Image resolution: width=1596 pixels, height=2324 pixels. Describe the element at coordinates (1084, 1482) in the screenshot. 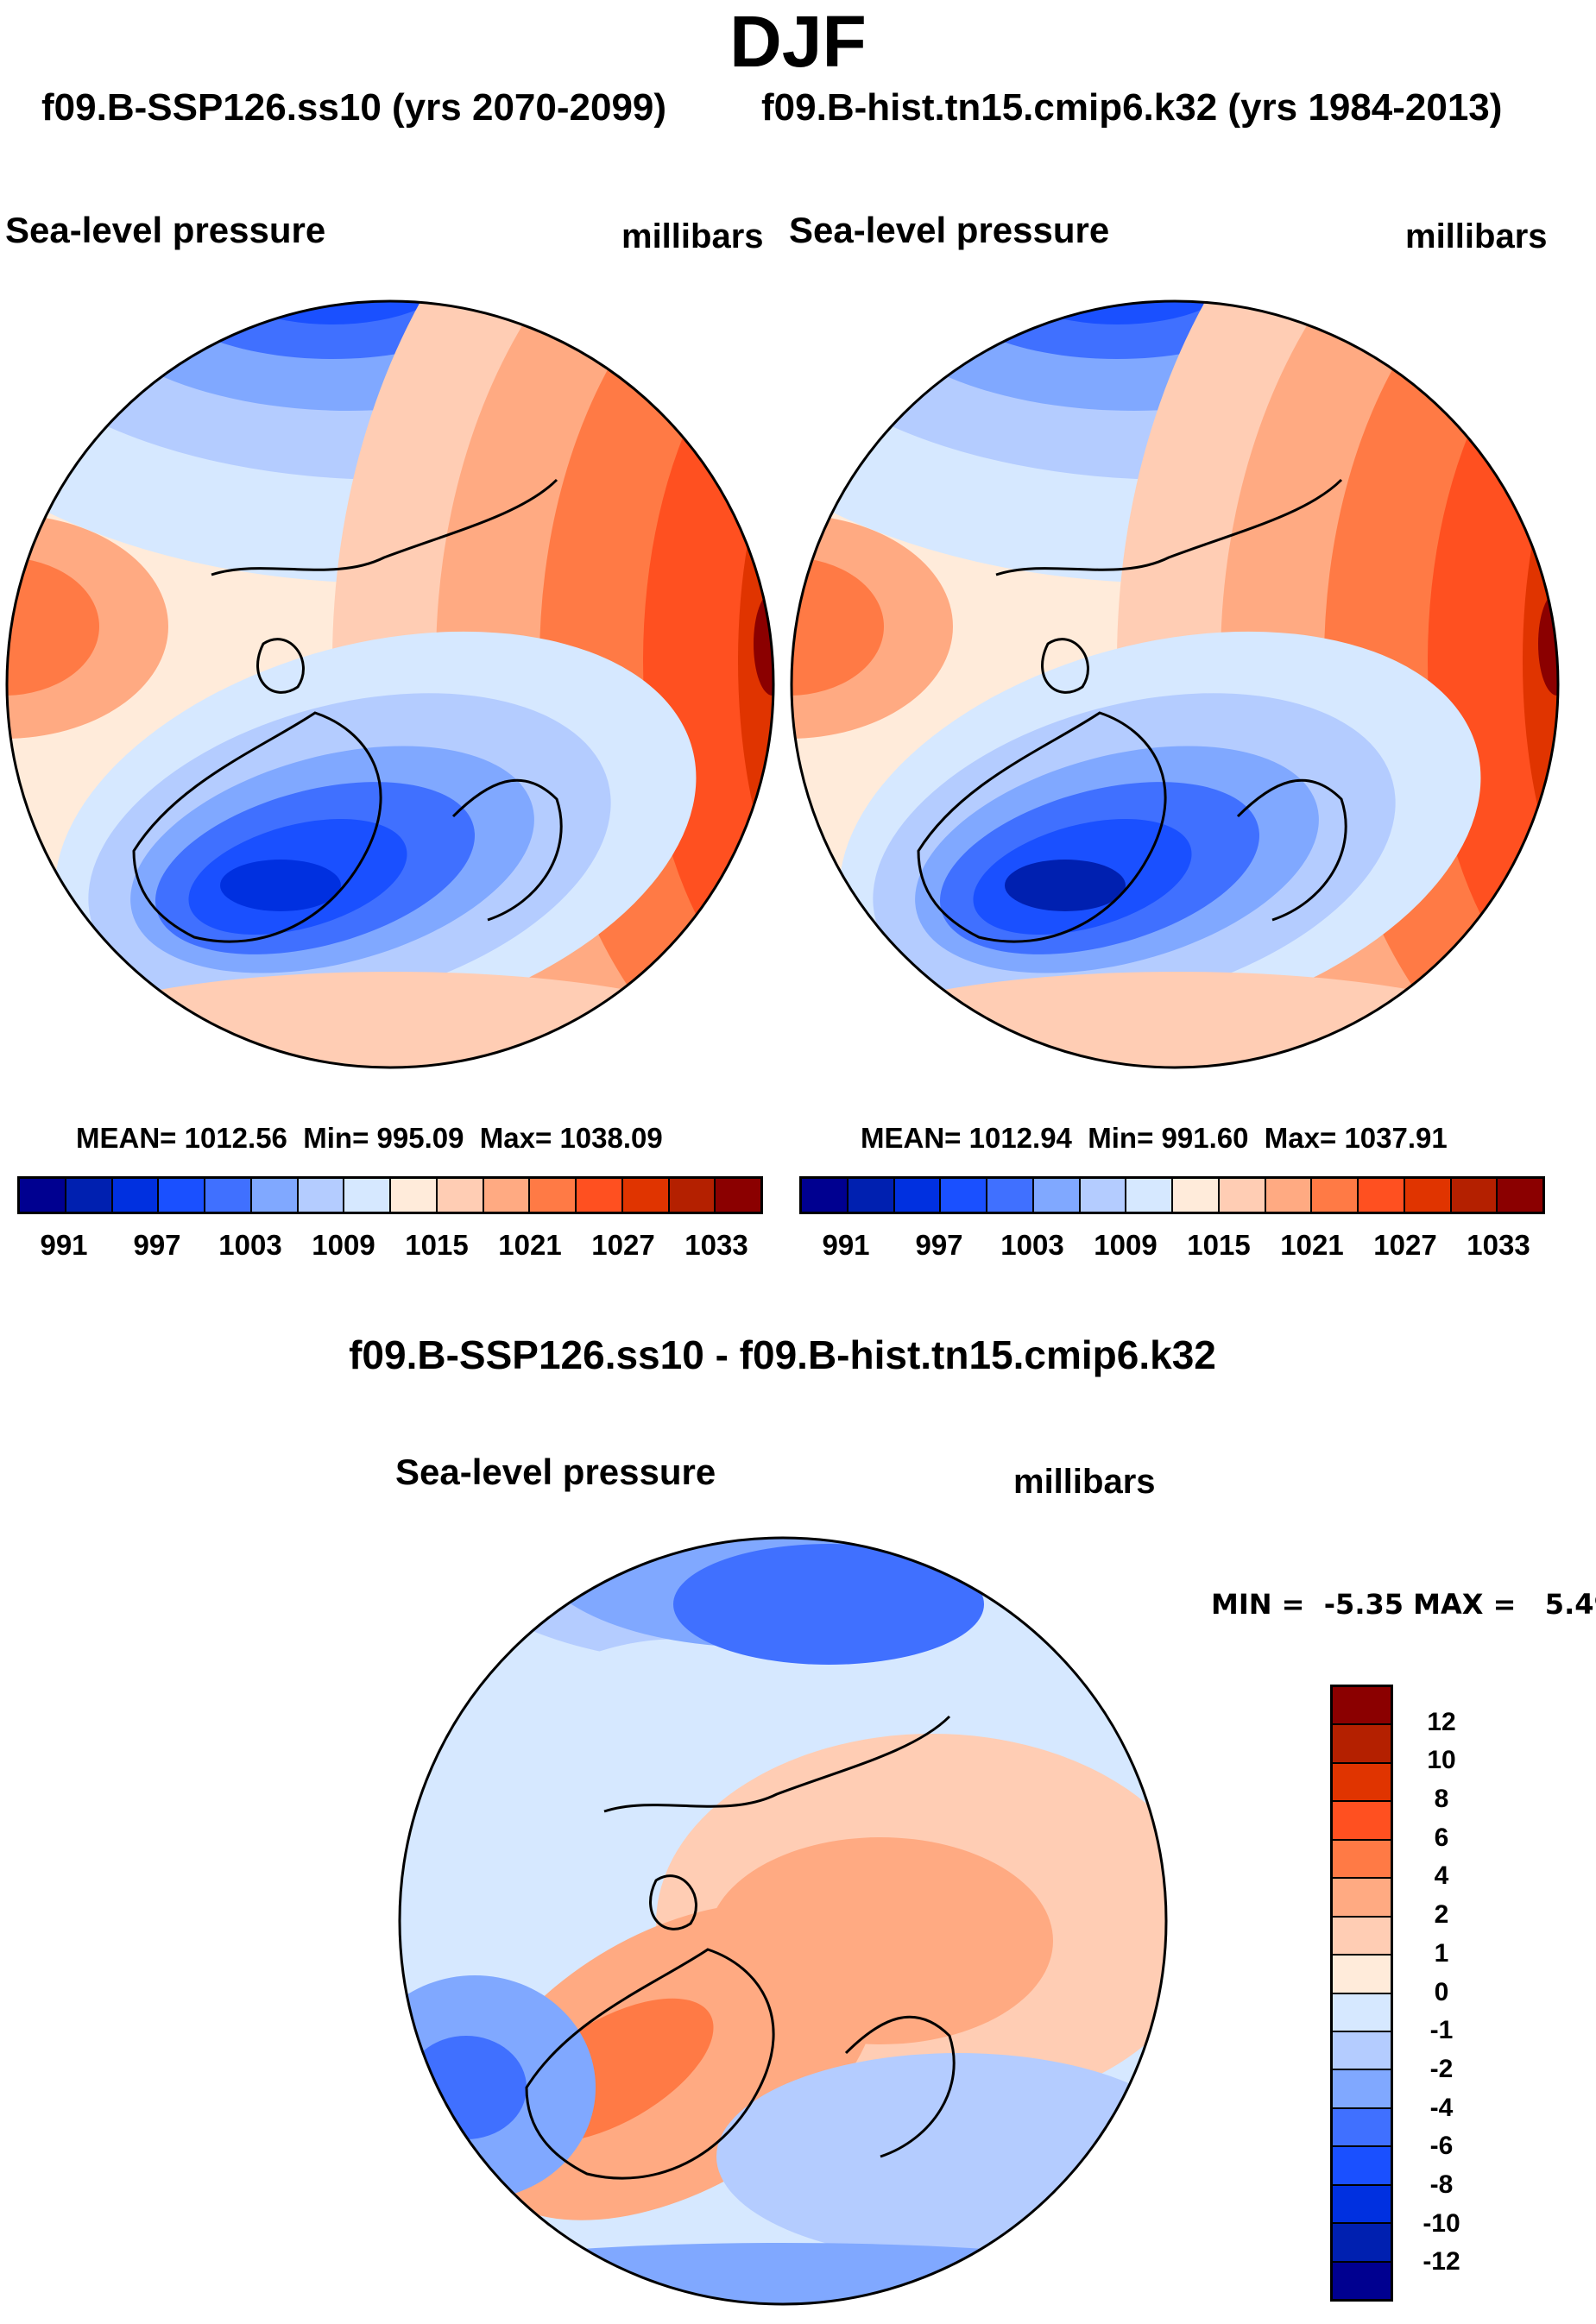

I see `diff-units: millibars` at that location.